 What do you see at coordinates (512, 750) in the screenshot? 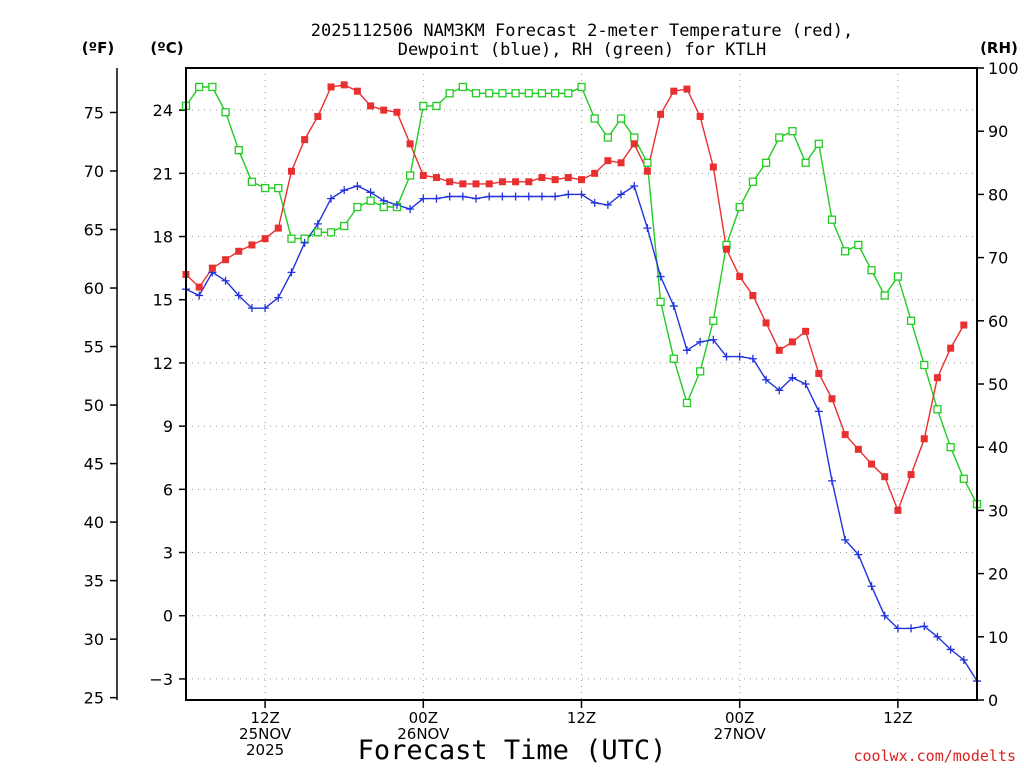
I see `x-axis-label: Forecast Time (UTC)` at bounding box center [512, 750].